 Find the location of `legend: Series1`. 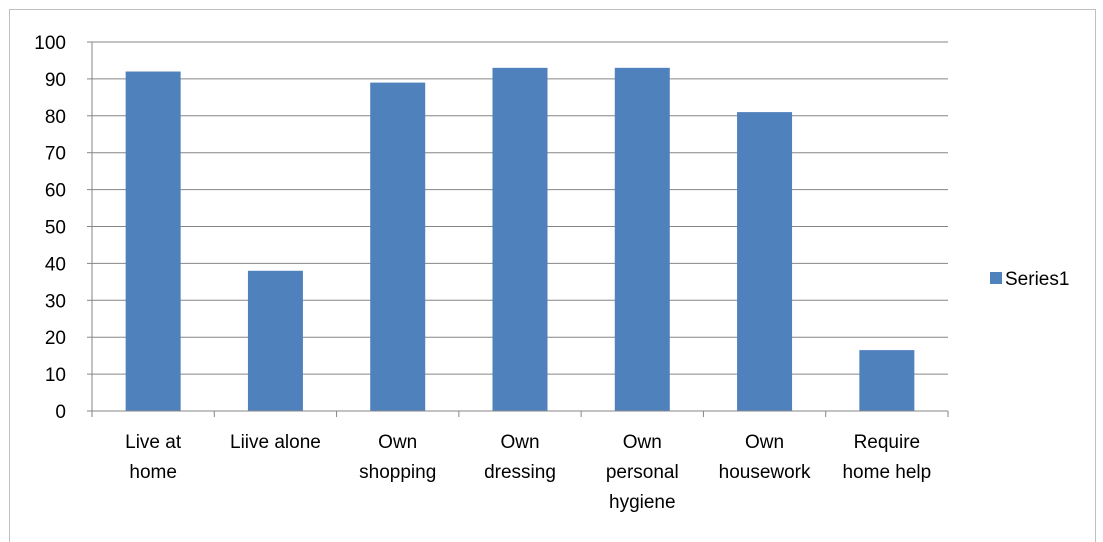

legend: Series1 is located at coordinates (1029, 279).